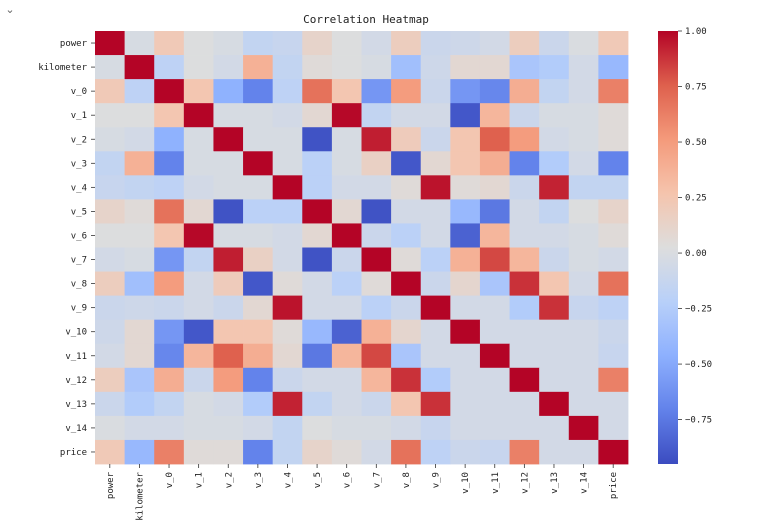 This screenshot has width=777, height=529. What do you see at coordinates (437, 480) in the screenshot?
I see `x-tick-label: v_9` at bounding box center [437, 480].